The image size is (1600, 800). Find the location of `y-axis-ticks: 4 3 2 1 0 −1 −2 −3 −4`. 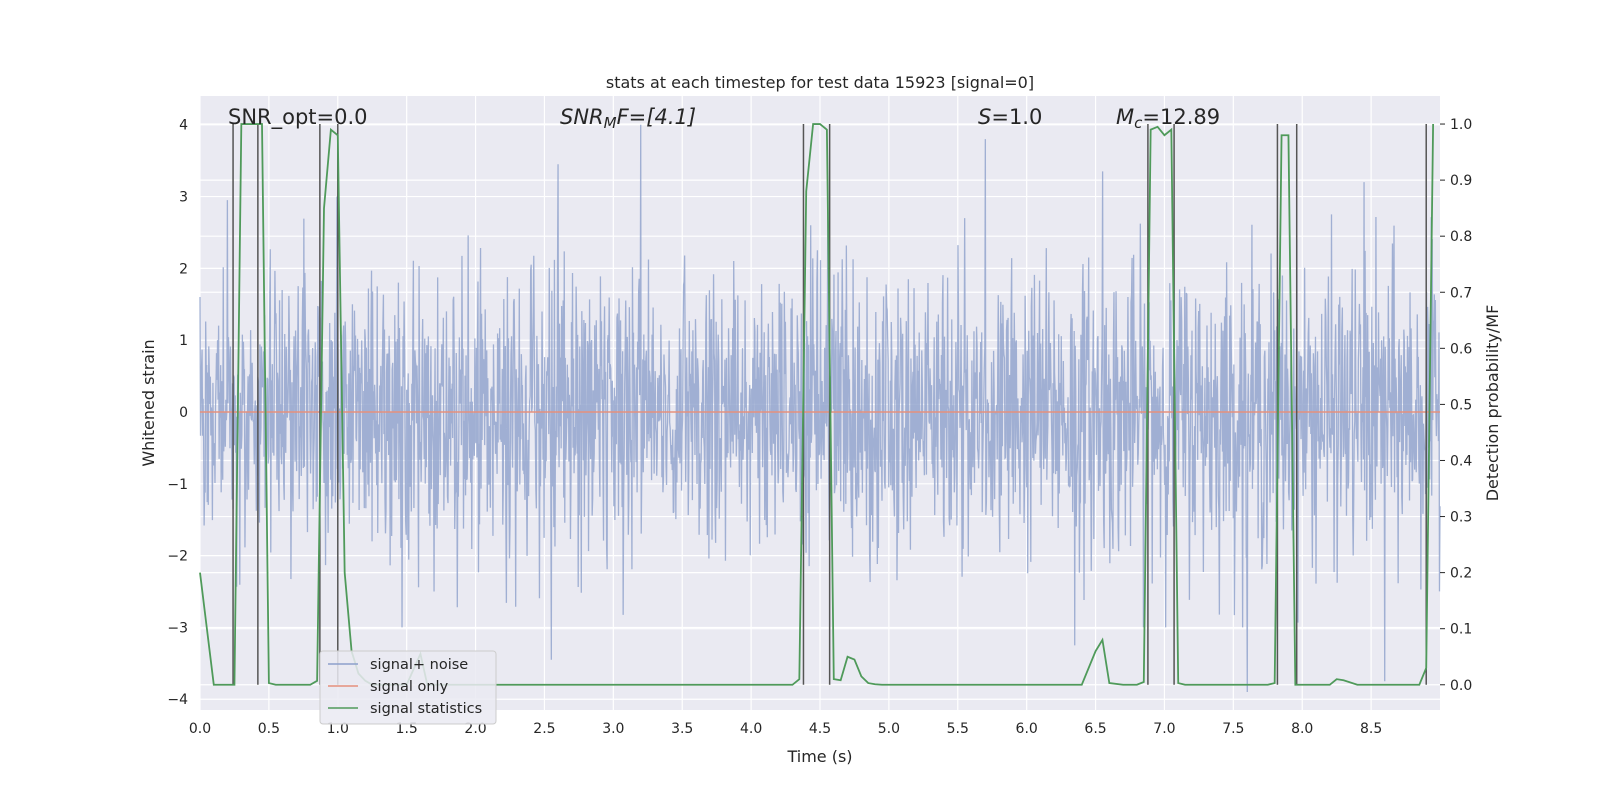

y-axis-ticks: 4 3 2 1 0 −1 −2 −3 −4 is located at coordinates (177, 413).